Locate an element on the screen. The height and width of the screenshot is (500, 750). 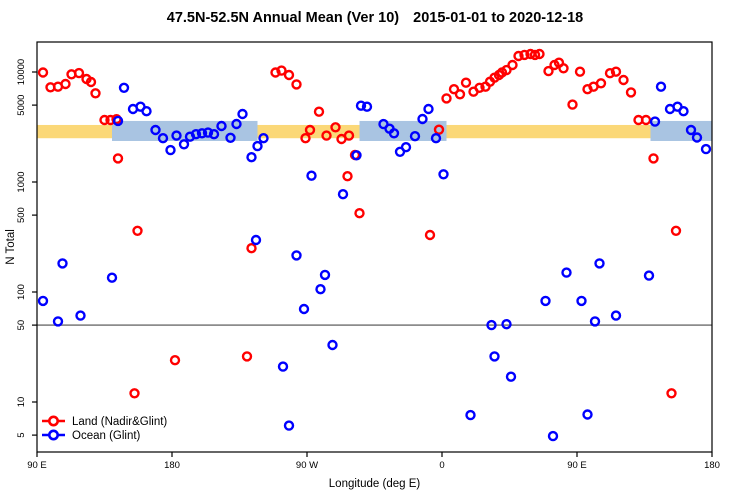
x-axis-title: Longitude (deg E) is located at coordinates (374, 484).